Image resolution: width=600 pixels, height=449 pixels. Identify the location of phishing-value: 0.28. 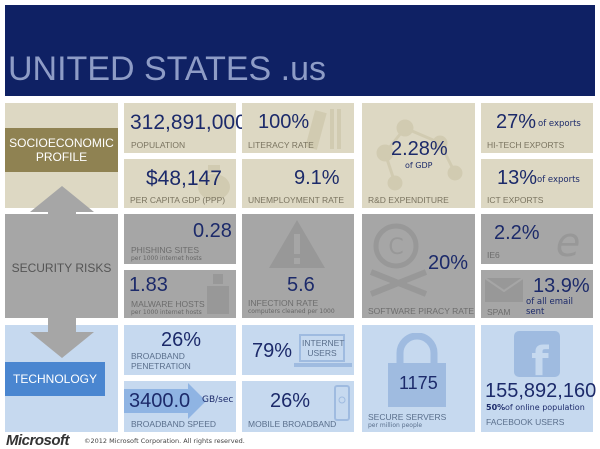
(212, 231).